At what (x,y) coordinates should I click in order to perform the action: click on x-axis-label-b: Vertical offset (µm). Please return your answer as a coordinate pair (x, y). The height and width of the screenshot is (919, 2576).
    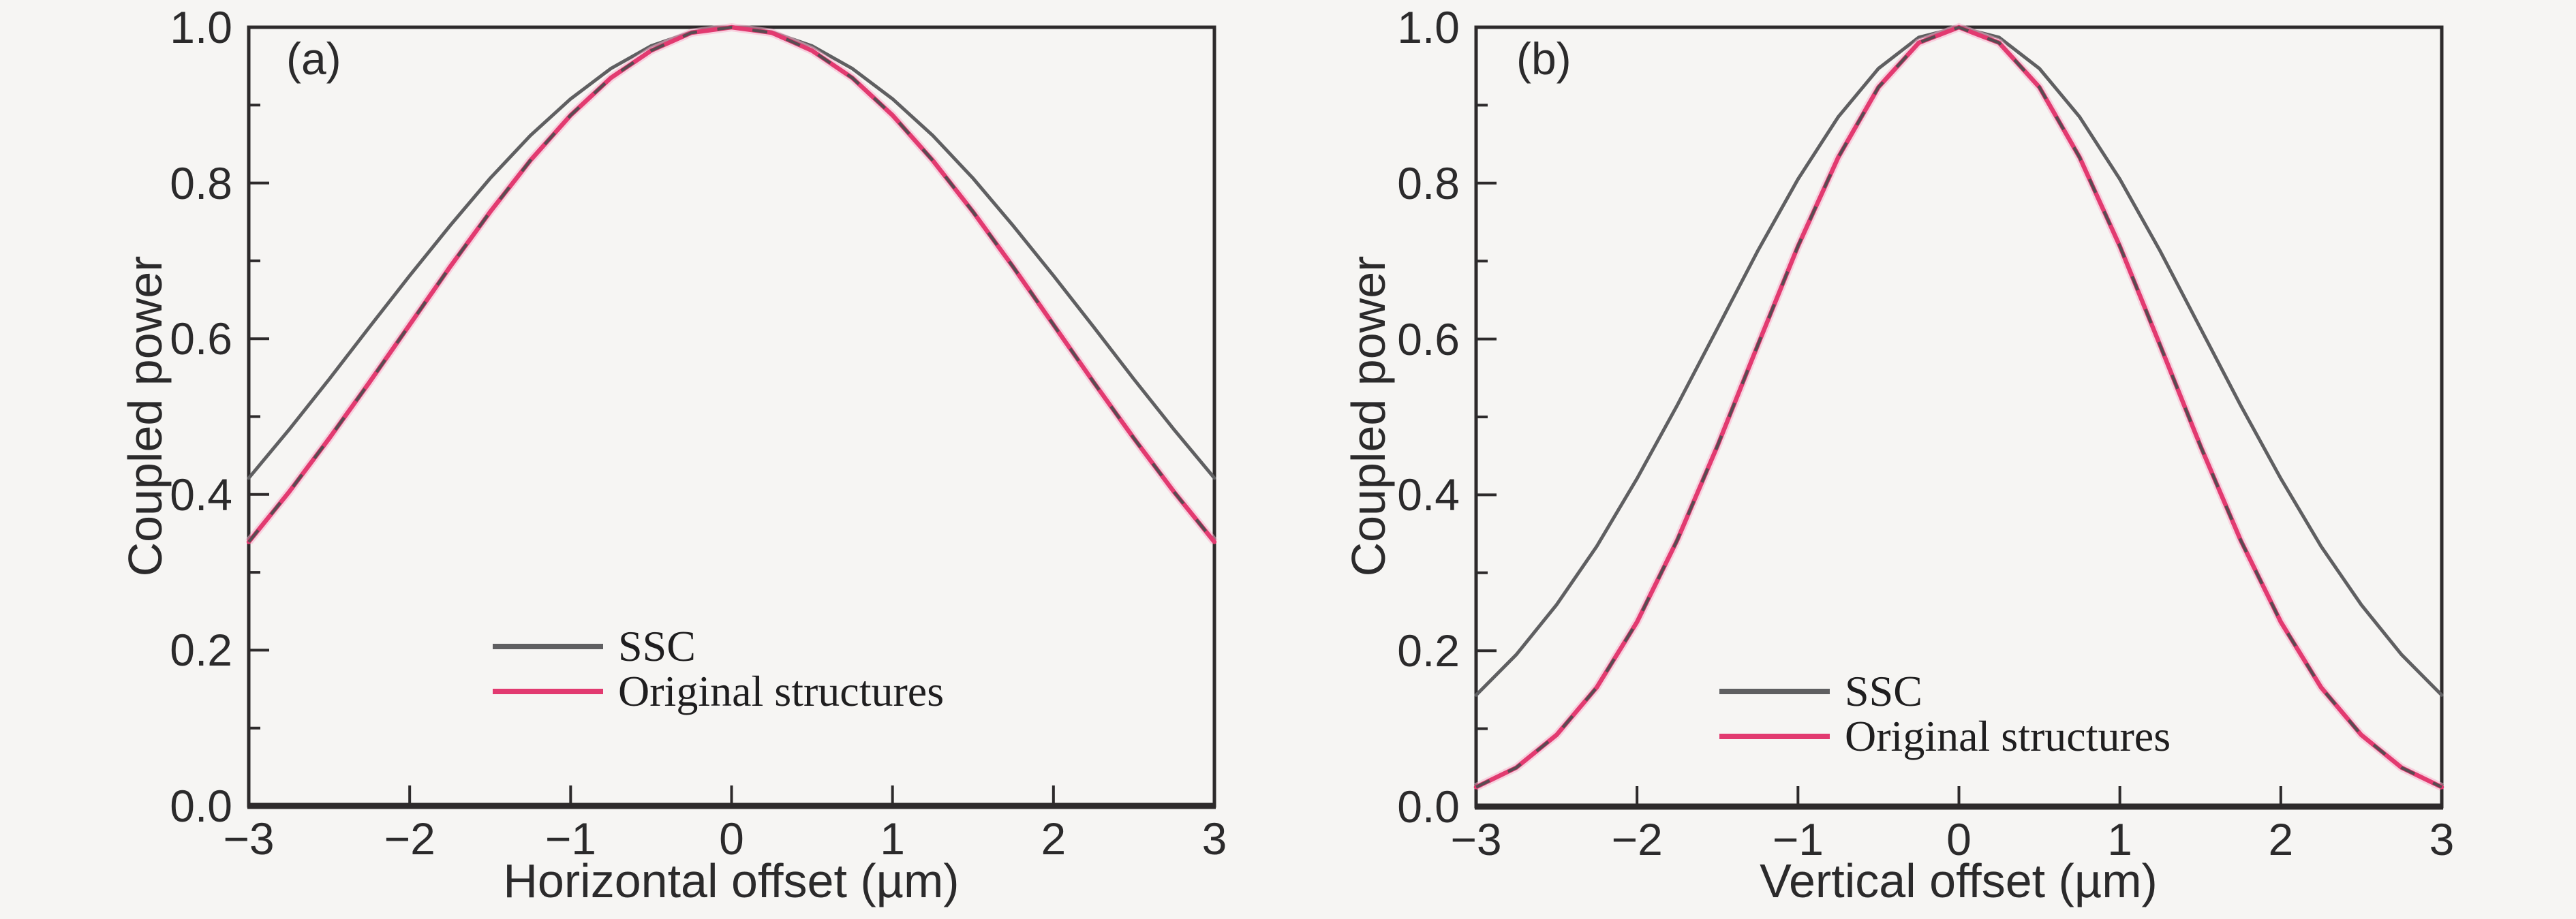
    Looking at the image, I should click on (1959, 881).